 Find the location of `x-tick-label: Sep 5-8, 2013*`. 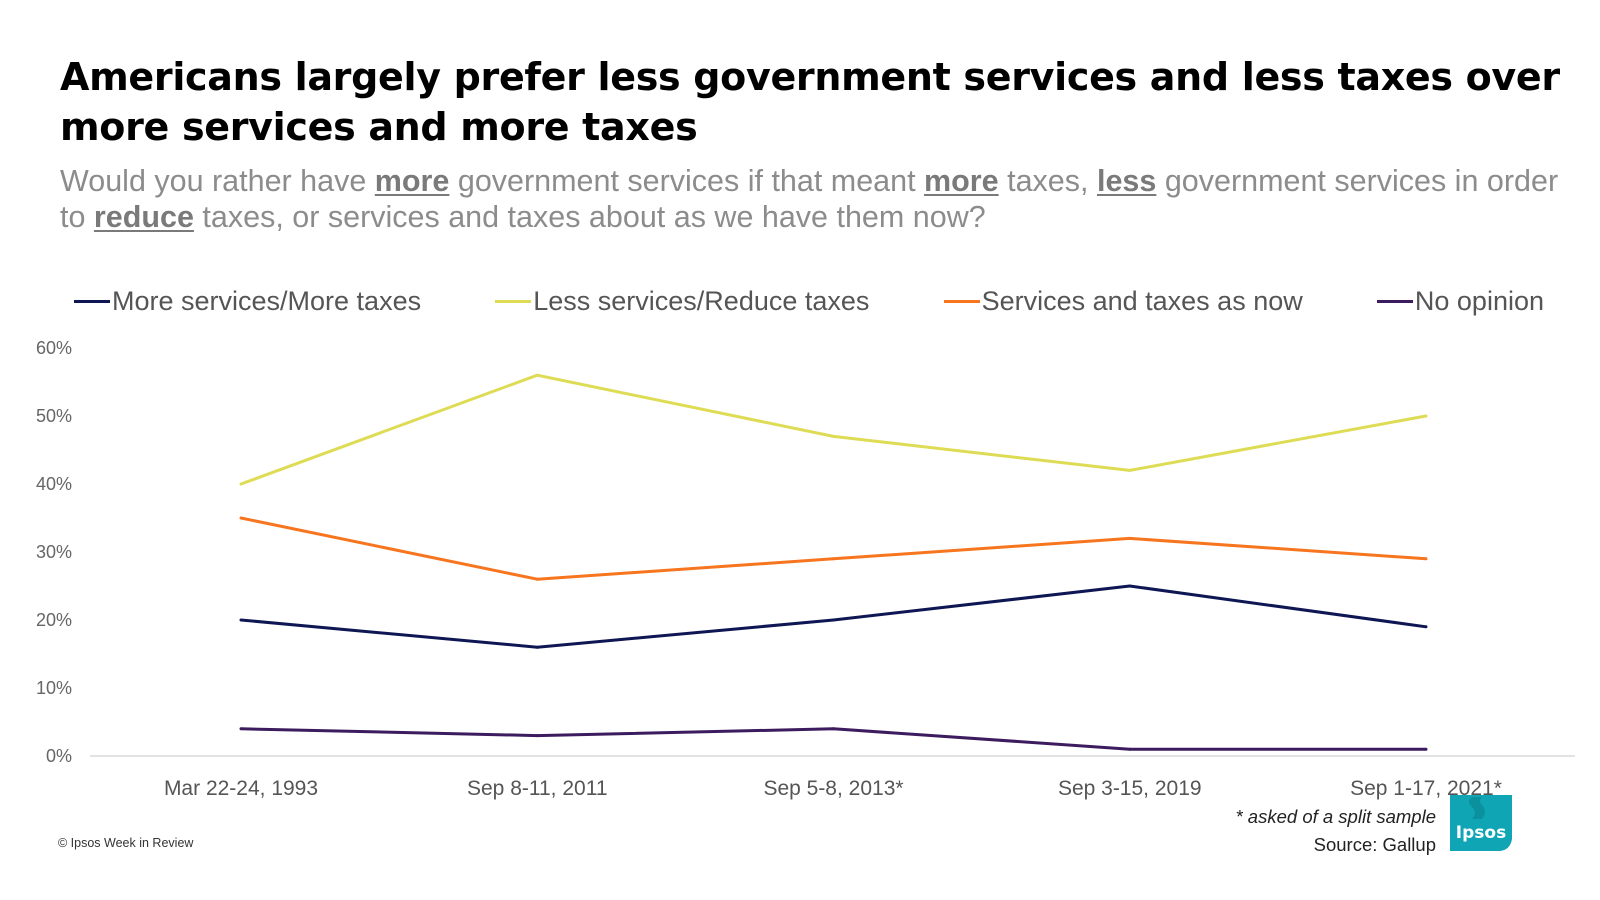

x-tick-label: Sep 5-8, 2013* is located at coordinates (833, 788).